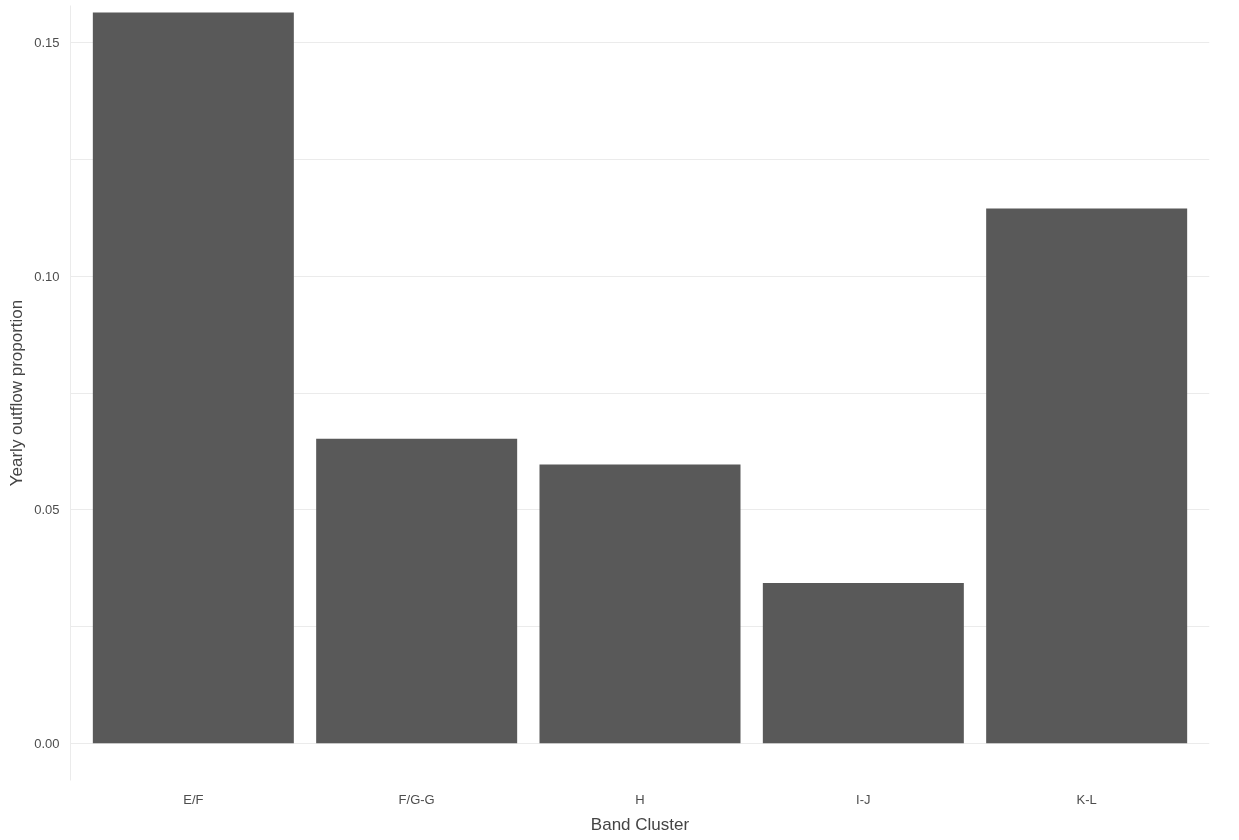 This screenshot has width=1239, height=840. What do you see at coordinates (47, 276) in the screenshot?
I see `y-tick-label: 0.10` at bounding box center [47, 276].